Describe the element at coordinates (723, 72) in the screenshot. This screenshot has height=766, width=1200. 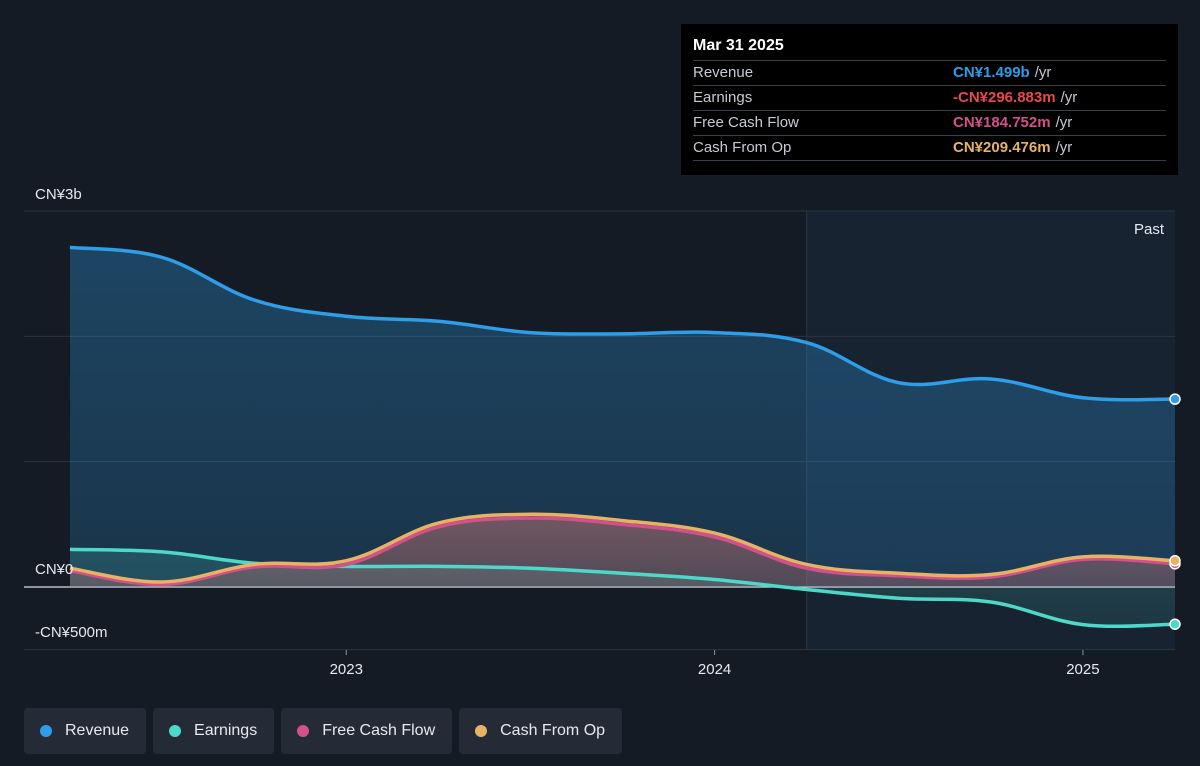
I see `tooltip-label: Revenue` at that location.